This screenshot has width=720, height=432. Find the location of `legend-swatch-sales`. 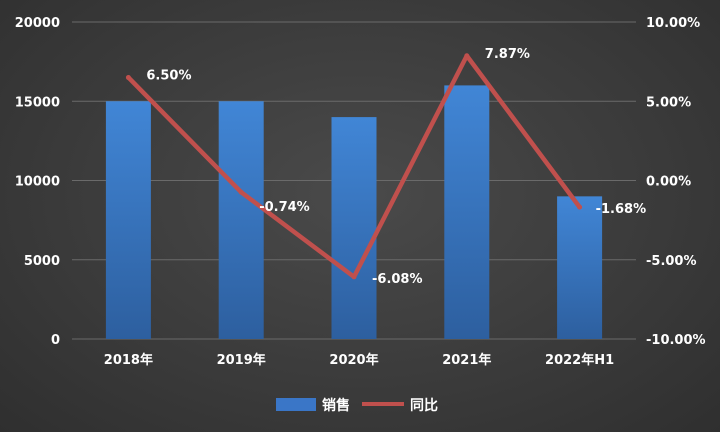

legend-swatch-sales is located at coordinates (296, 404).